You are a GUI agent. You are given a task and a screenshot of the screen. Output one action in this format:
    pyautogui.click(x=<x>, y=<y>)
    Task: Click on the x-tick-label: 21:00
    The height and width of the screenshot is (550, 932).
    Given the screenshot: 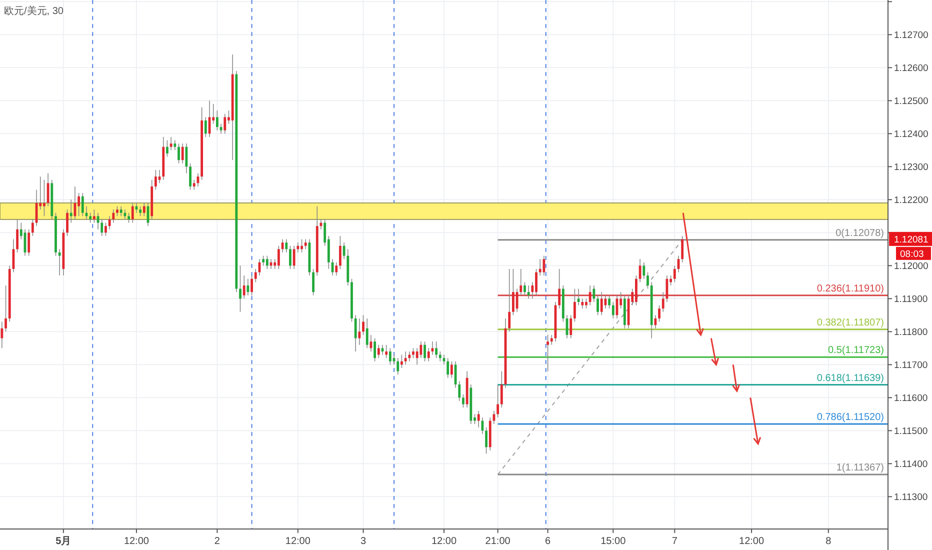 What is the action you would take?
    pyautogui.click(x=498, y=541)
    